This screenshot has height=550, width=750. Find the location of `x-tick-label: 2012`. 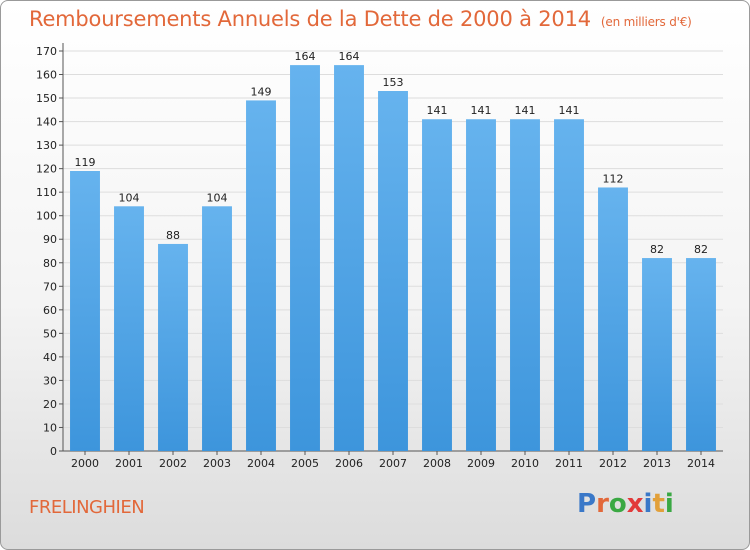

x-tick-label: 2012 is located at coordinates (613, 463).